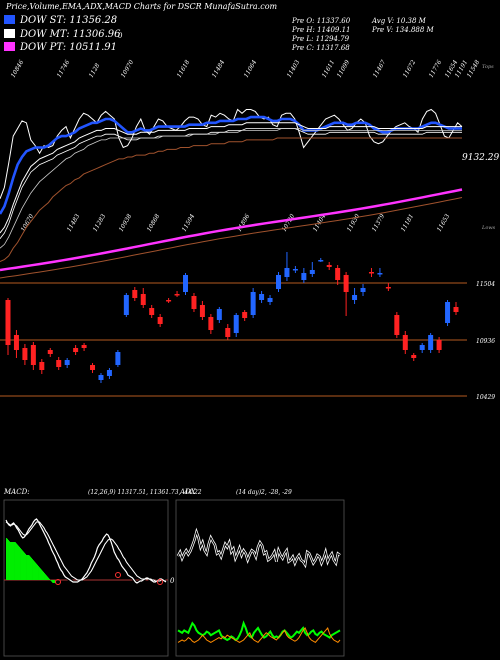 This screenshot has height=660, width=500. Describe the element at coordinates (9, 33) in the screenshot. I see `legend-swatch-mt` at that location.